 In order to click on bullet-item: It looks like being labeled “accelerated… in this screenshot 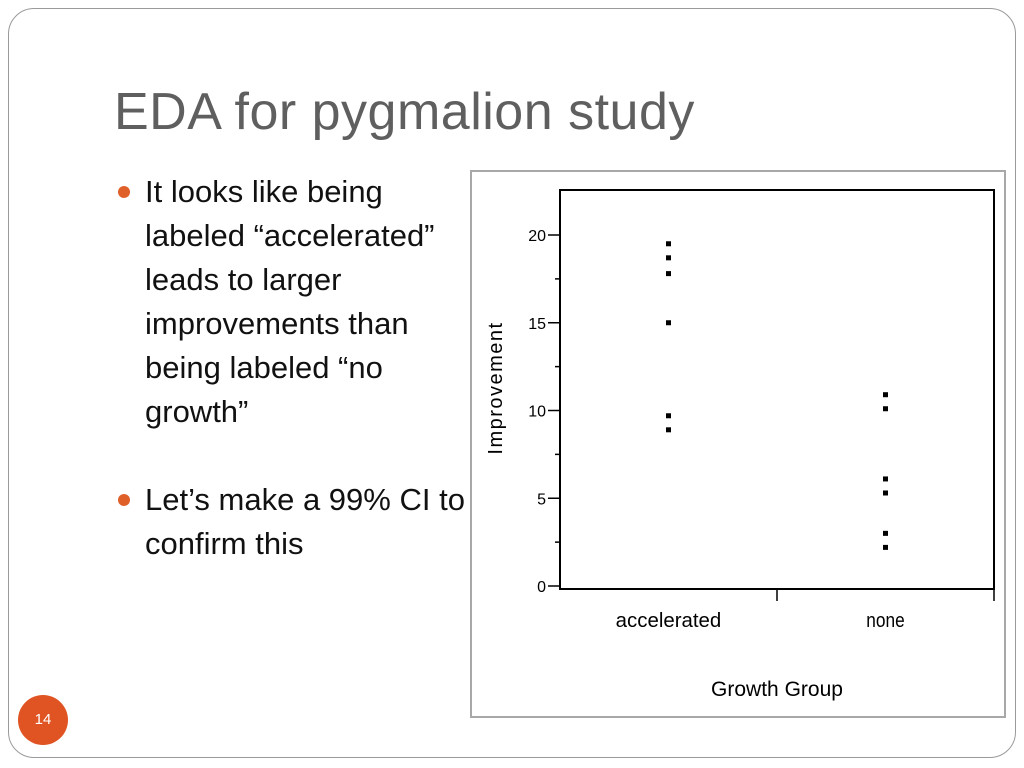, I will do `click(293, 302)`.